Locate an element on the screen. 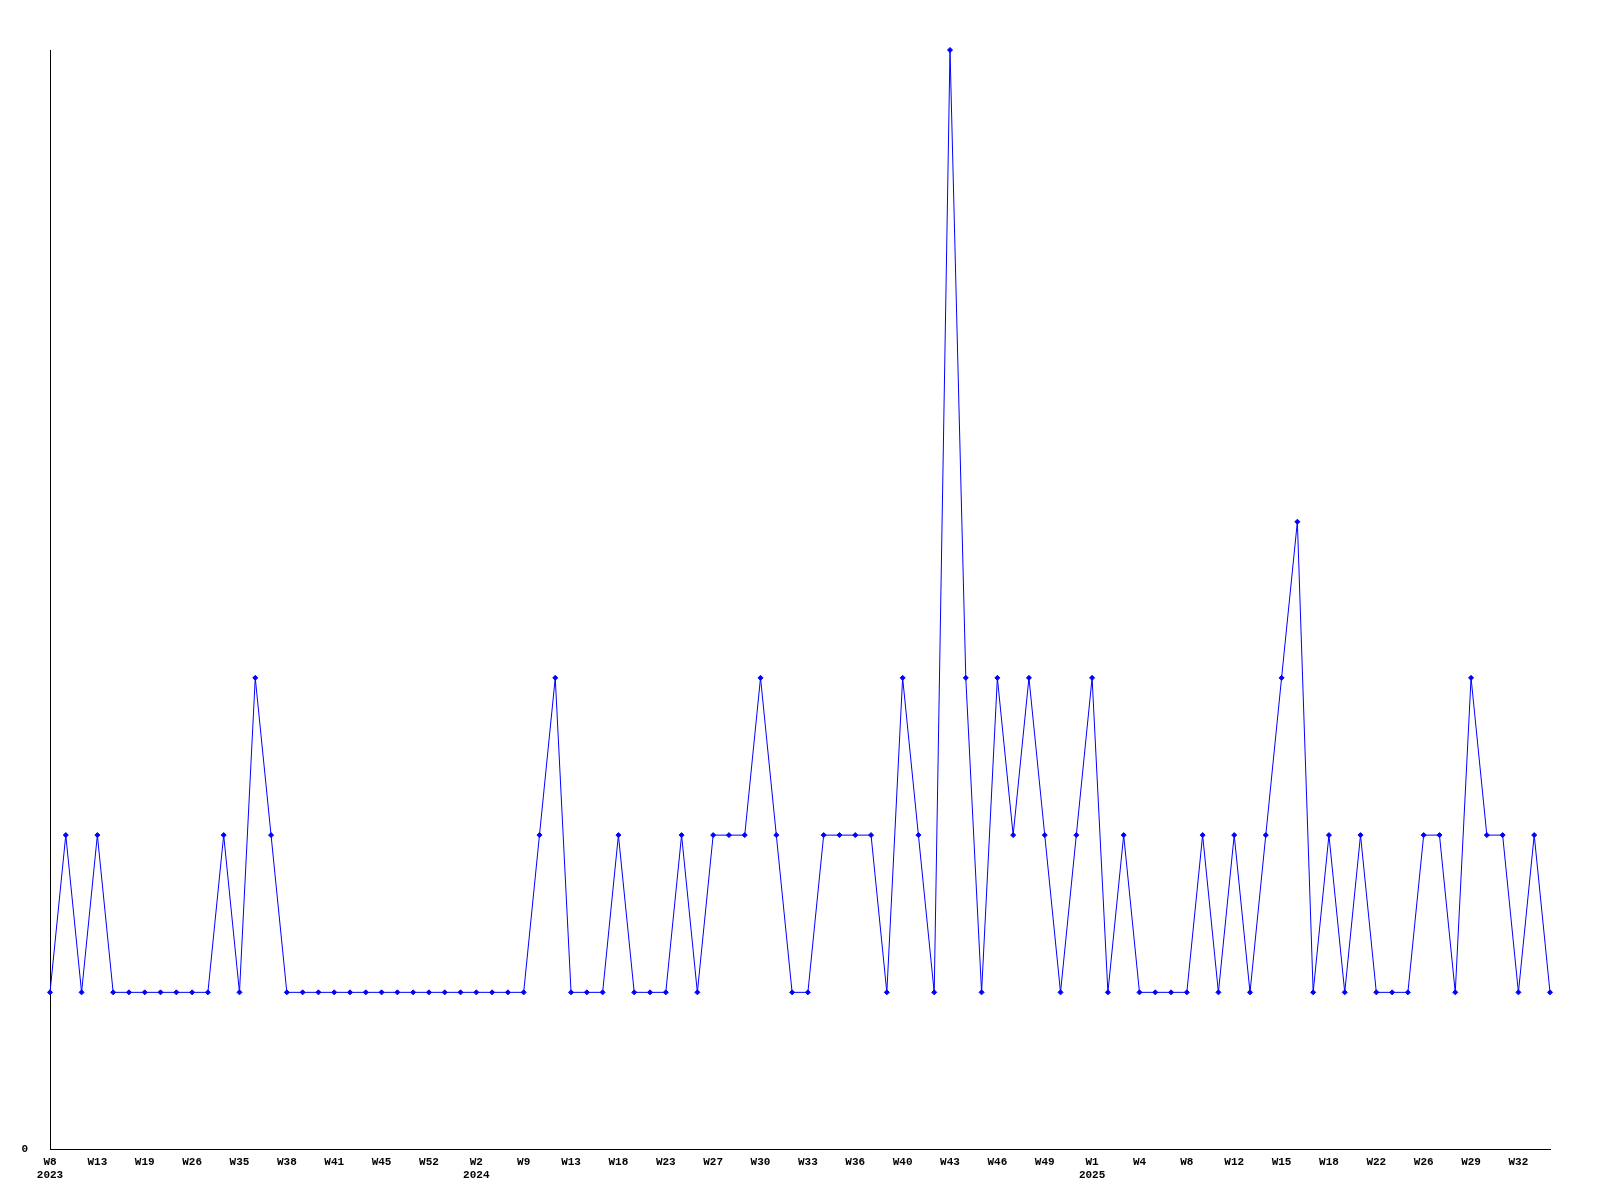 This screenshot has height=1200, width=1600. x-tick-label: W38 is located at coordinates (287, 1161).